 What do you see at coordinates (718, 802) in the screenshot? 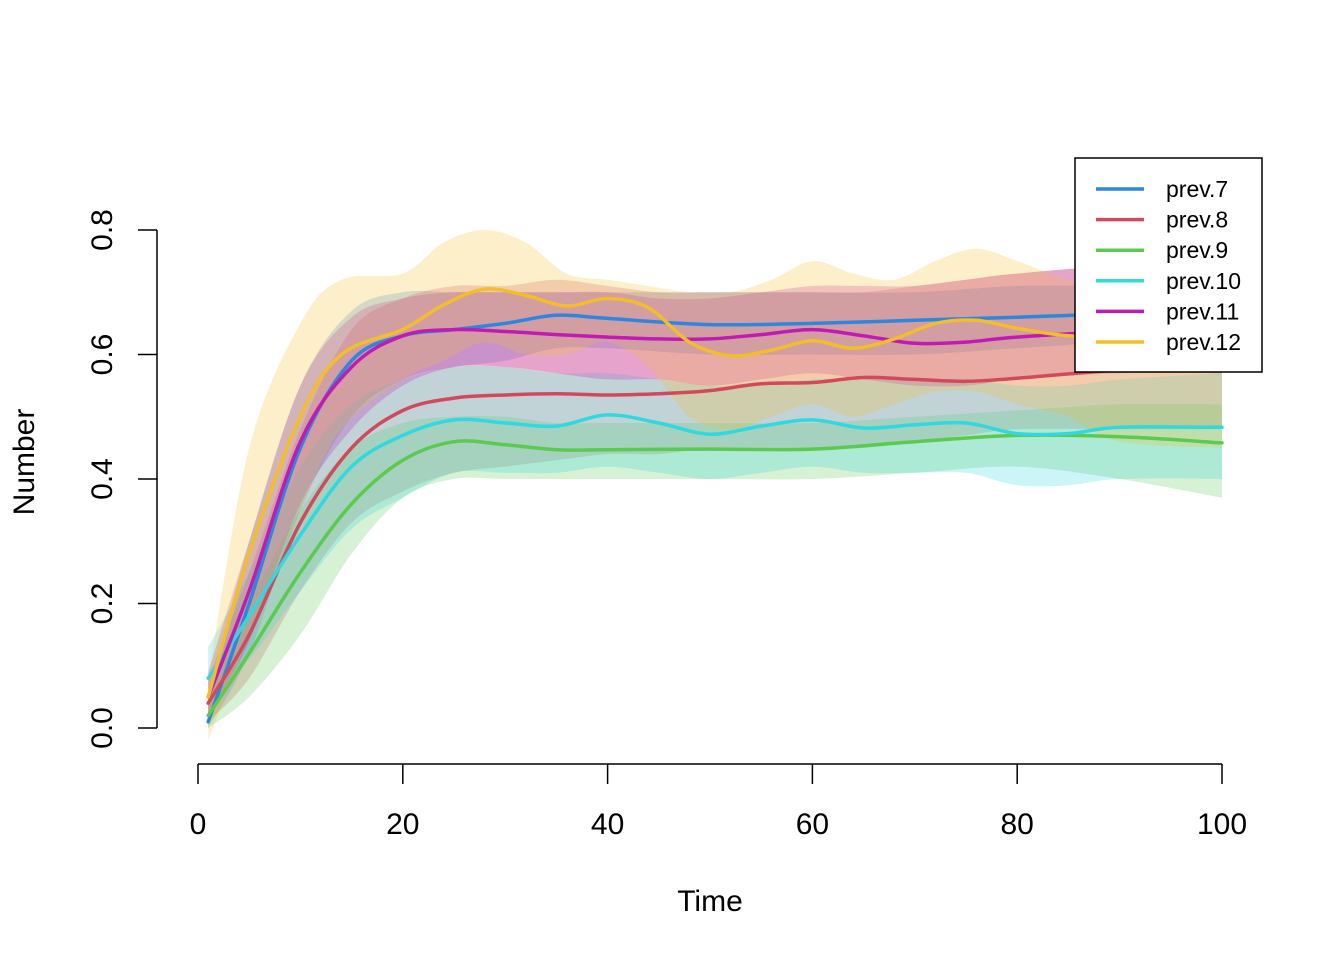
I see `x-axis: 0 20 40 60 80 100` at bounding box center [718, 802].